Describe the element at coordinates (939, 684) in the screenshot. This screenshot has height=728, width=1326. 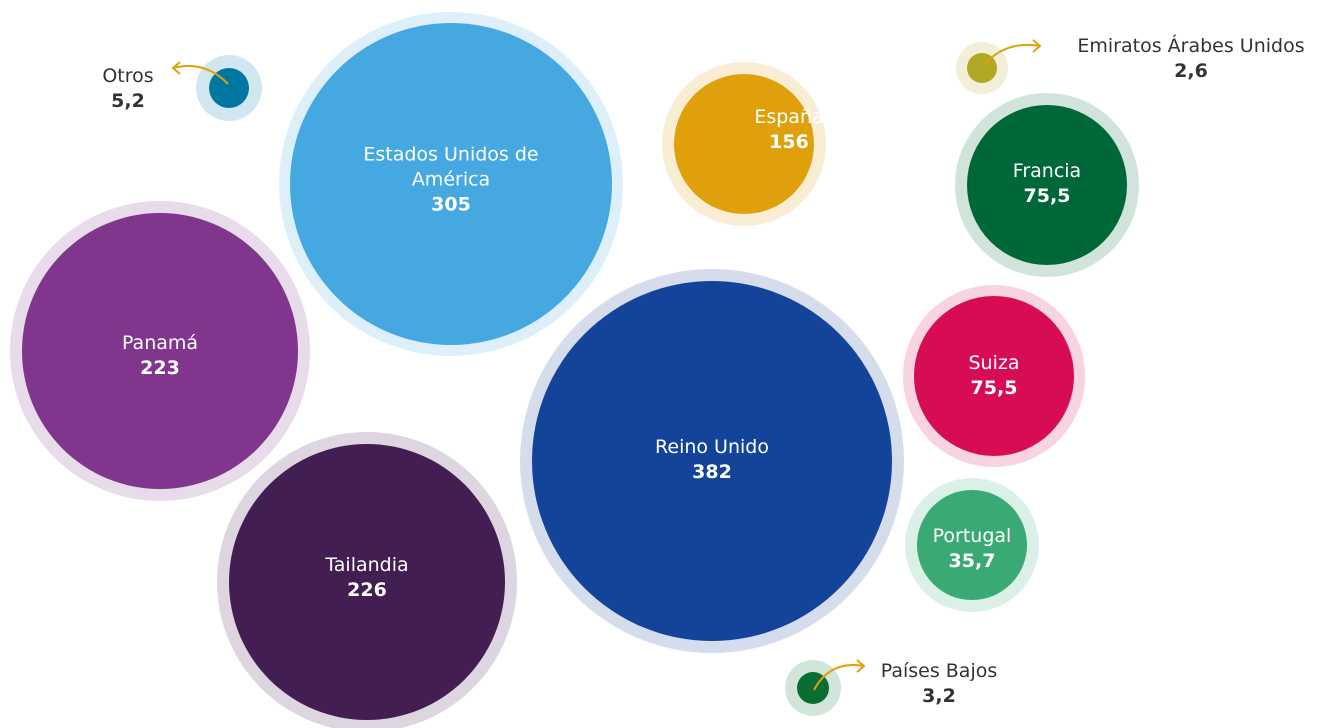
I see `bubble-label: Países Bajos 3,2` at that location.